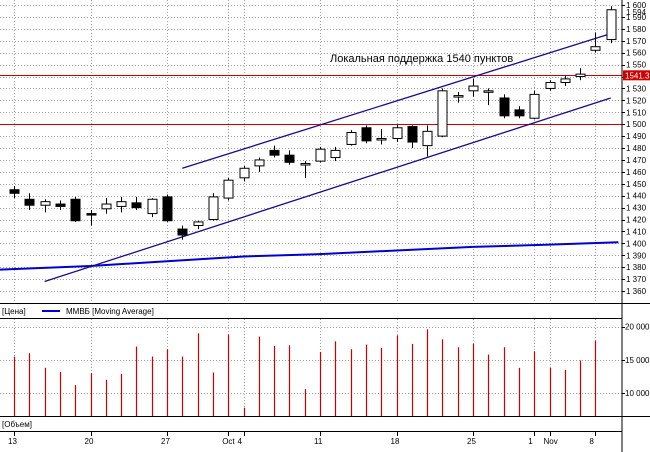  I want to click on price-tick-label: 1 430, so click(636, 208).